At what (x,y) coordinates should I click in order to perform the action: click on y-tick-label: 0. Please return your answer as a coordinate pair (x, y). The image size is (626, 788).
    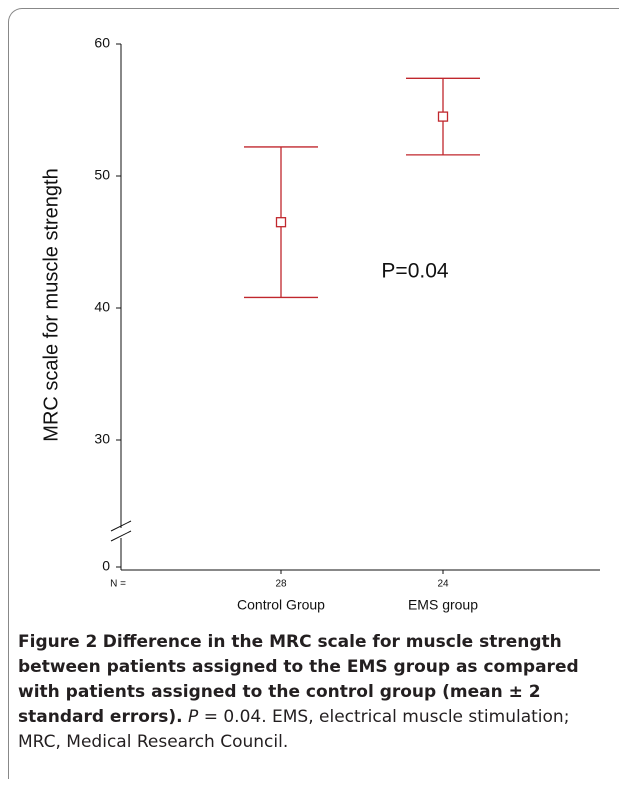
    Looking at the image, I should click on (106, 566).